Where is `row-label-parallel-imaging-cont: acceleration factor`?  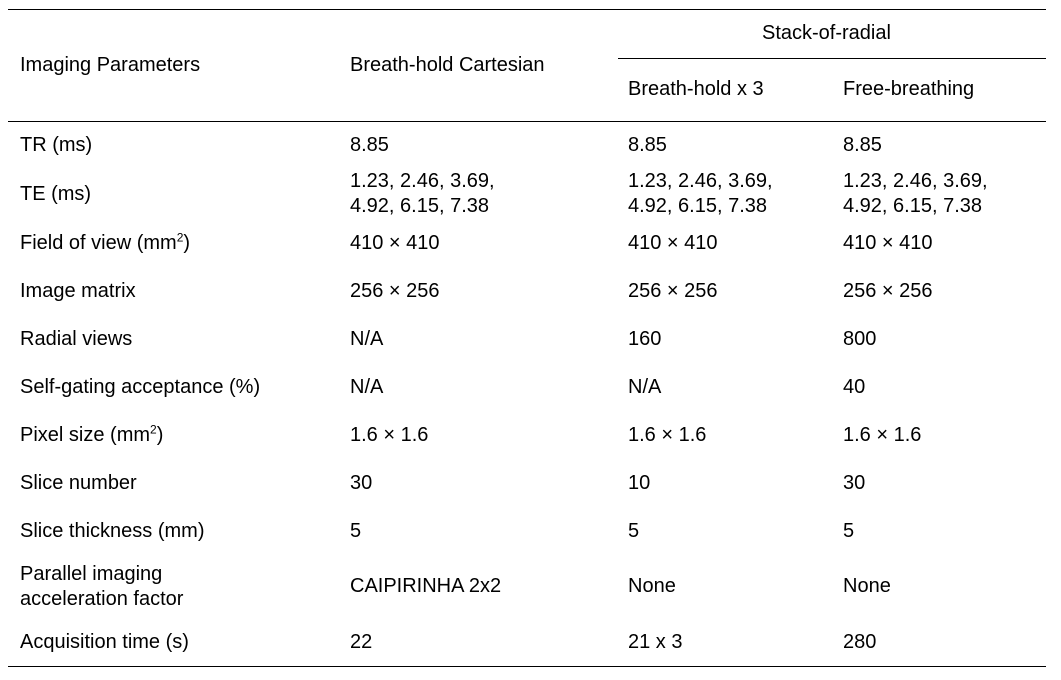 row-label-parallel-imaging-cont: acceleration factor is located at coordinates (102, 599).